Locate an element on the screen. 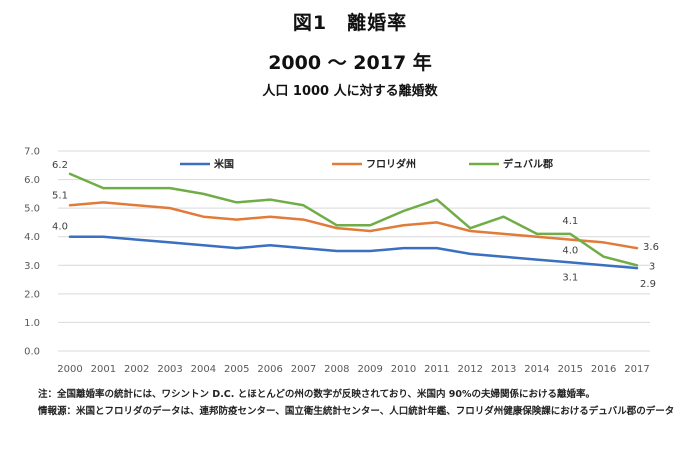 The height and width of the screenshot is (466, 700). y-tick-label: 5.0 is located at coordinates (32, 209).